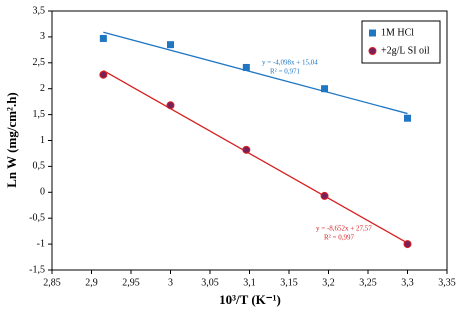 Image resolution: width=474 pixels, height=314 pixels. What do you see at coordinates (289, 282) in the screenshot?
I see `x-tick-label: 3,15` at bounding box center [289, 282].